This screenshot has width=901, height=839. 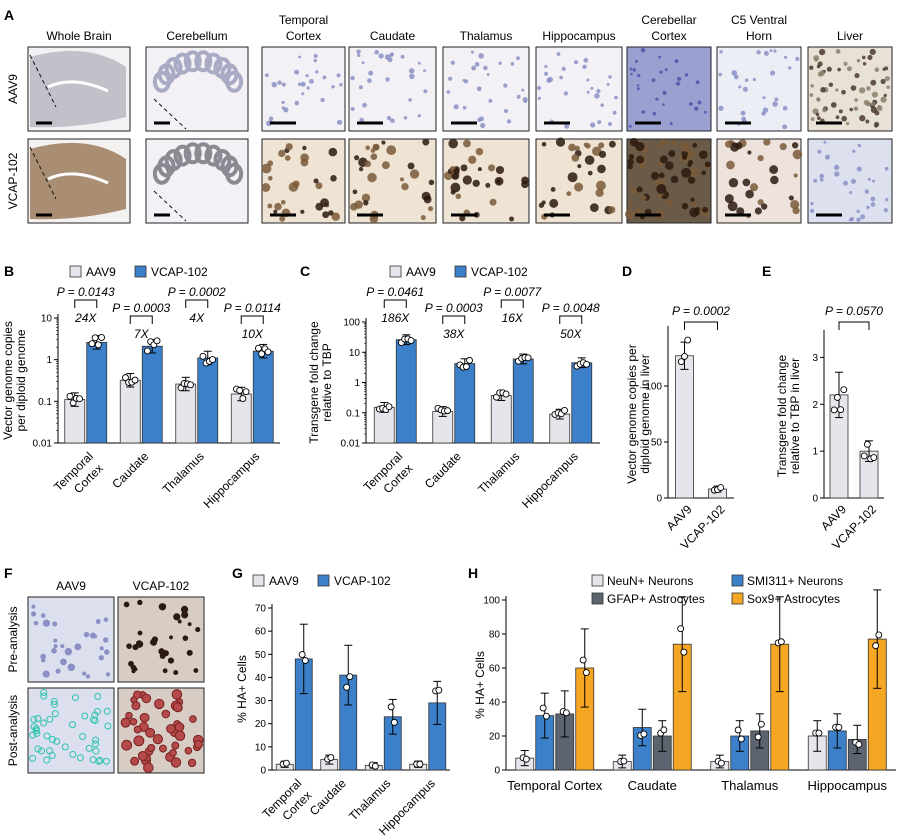 I want to click on panel-f-row-label: Pre-analysis, so click(x=13, y=639).